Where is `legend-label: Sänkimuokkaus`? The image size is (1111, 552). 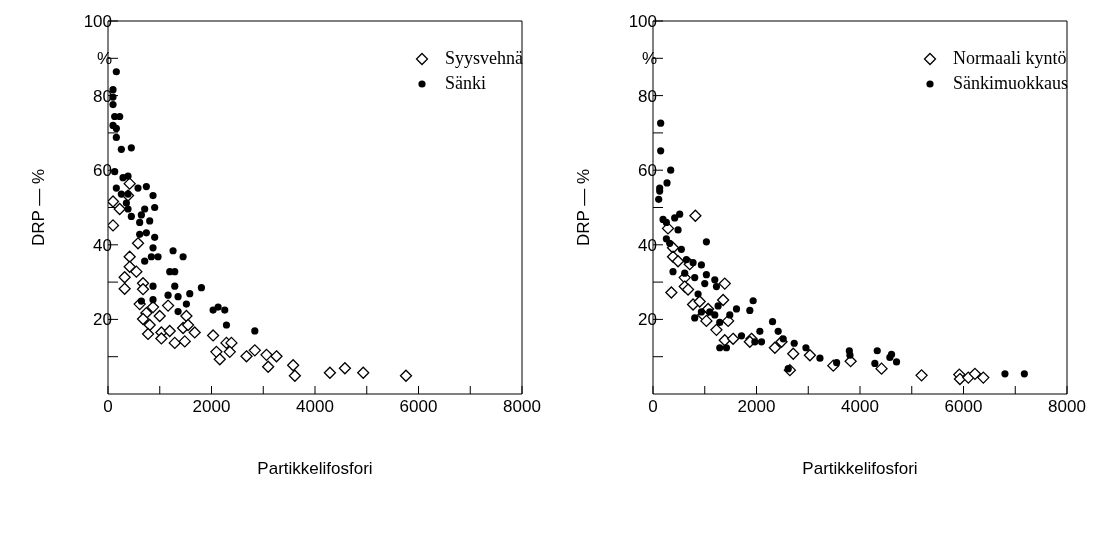 legend-label: Sänkimuokkaus is located at coordinates (1010, 83).